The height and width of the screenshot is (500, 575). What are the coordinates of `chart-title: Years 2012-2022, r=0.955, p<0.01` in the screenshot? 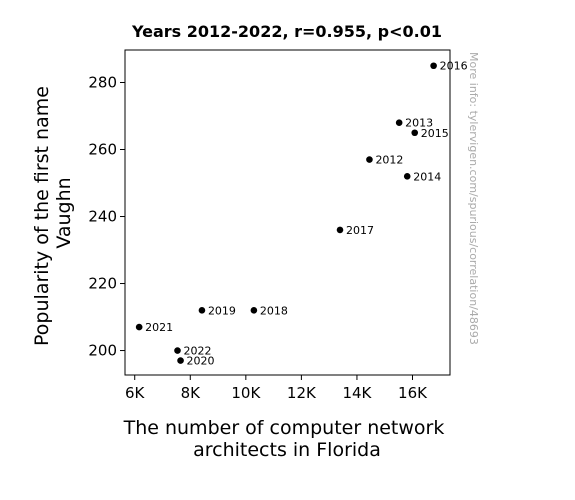 It's located at (286, 31).